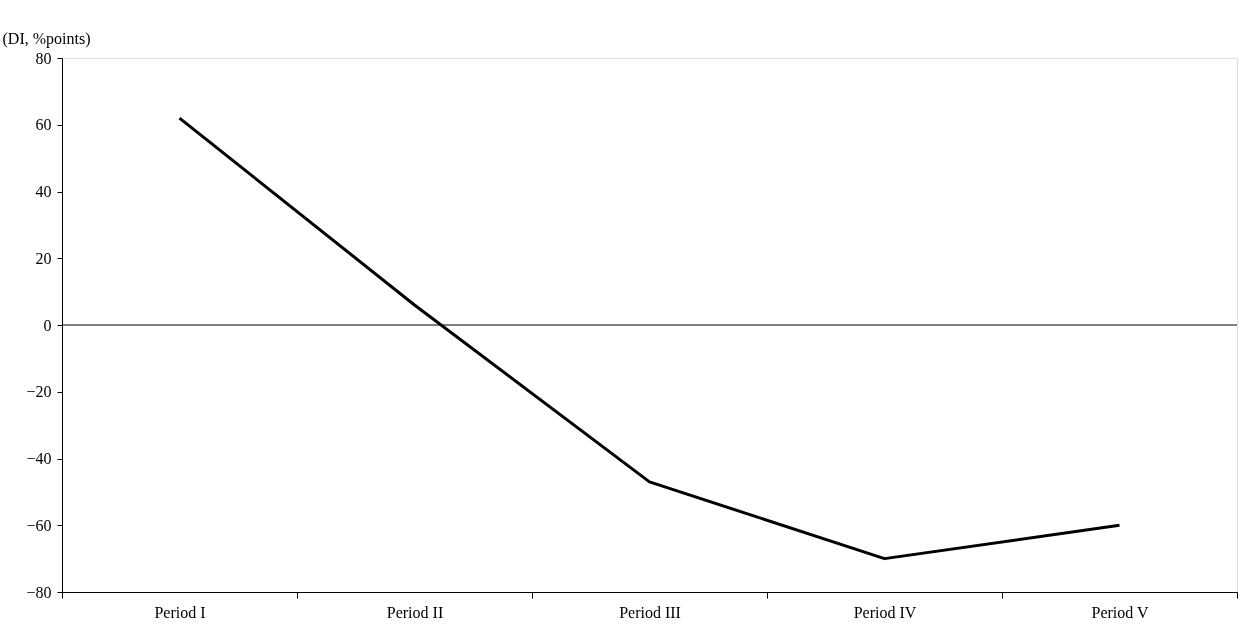  I want to click on y-tick-label: 80, so click(43, 58).